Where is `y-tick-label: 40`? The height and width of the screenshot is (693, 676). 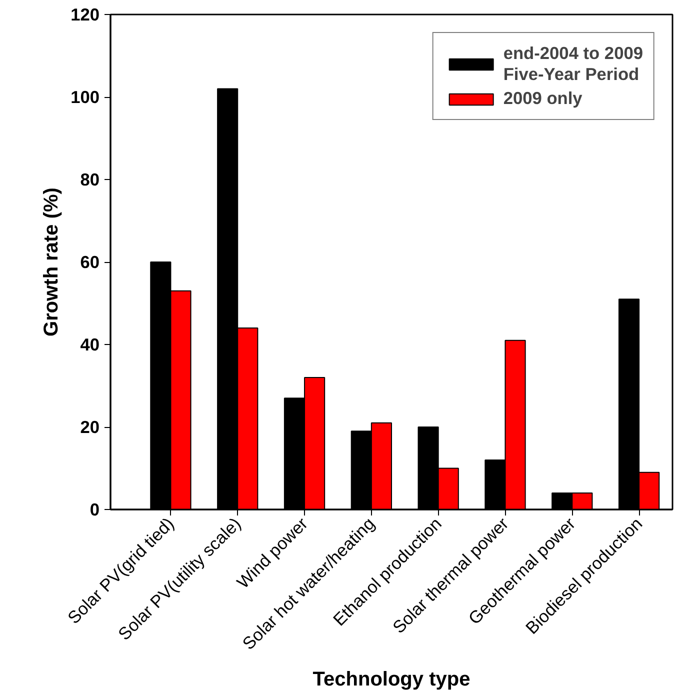 y-tick-label: 40 is located at coordinates (90, 344).